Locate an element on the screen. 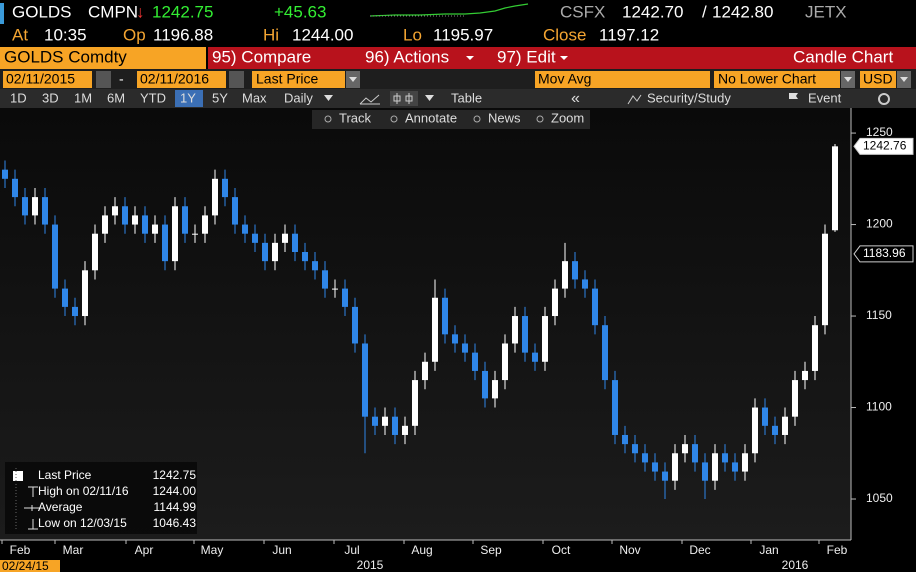 This screenshot has height=572, width=916. net-change: +45.63 is located at coordinates (300, 11).